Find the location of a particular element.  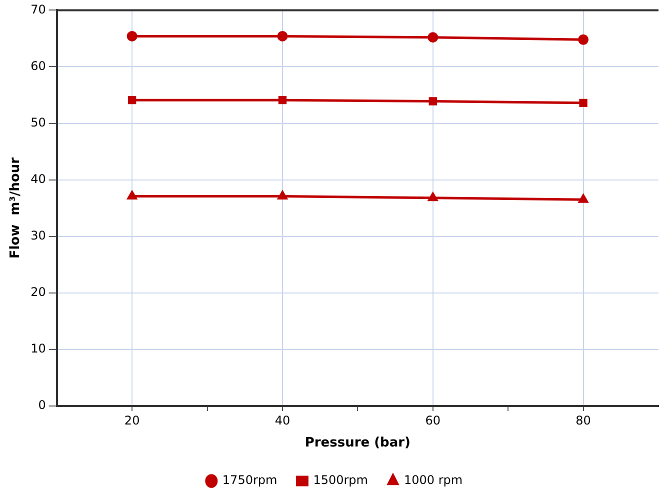

y-axis-title: Flow m³/hour is located at coordinates (16, 207).